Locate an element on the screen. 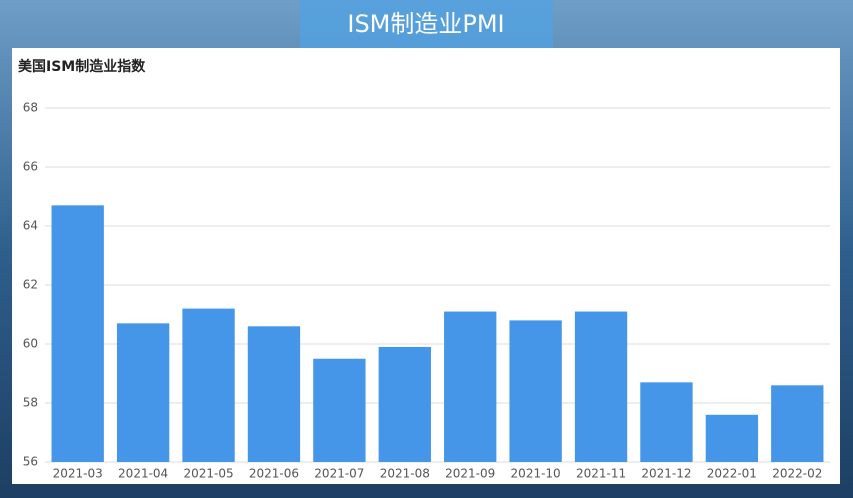  x-tick-label: 2021-07 is located at coordinates (339, 474).